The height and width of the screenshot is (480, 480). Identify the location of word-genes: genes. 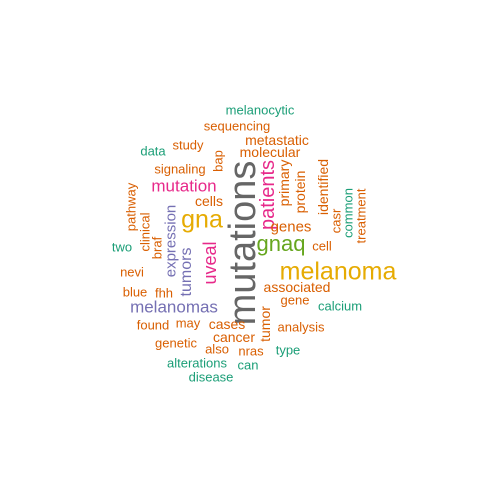
(291, 227).